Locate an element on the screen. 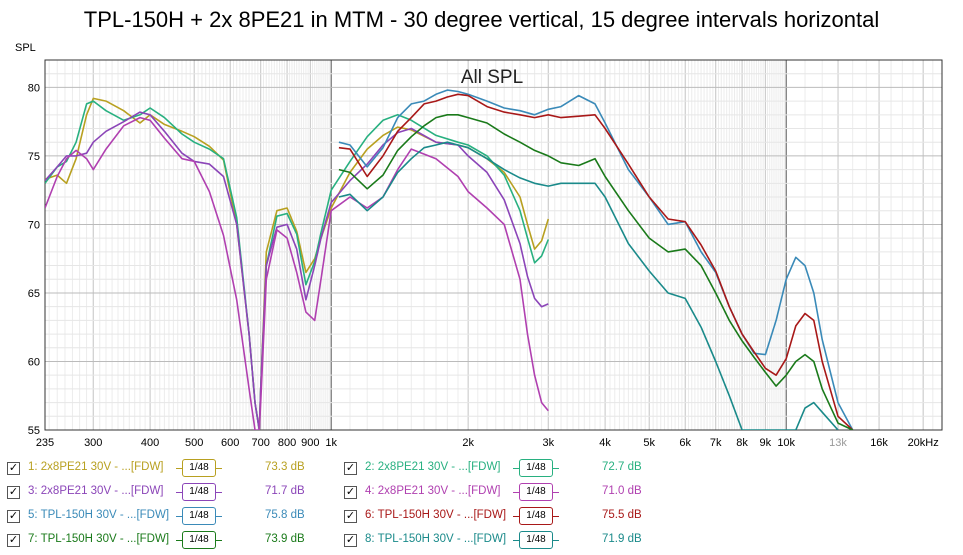  legend-entry: ✓ 3: 2x8PE21 30V - ...[FDW] 1/48 71.7 dB is located at coordinates (167, 493).